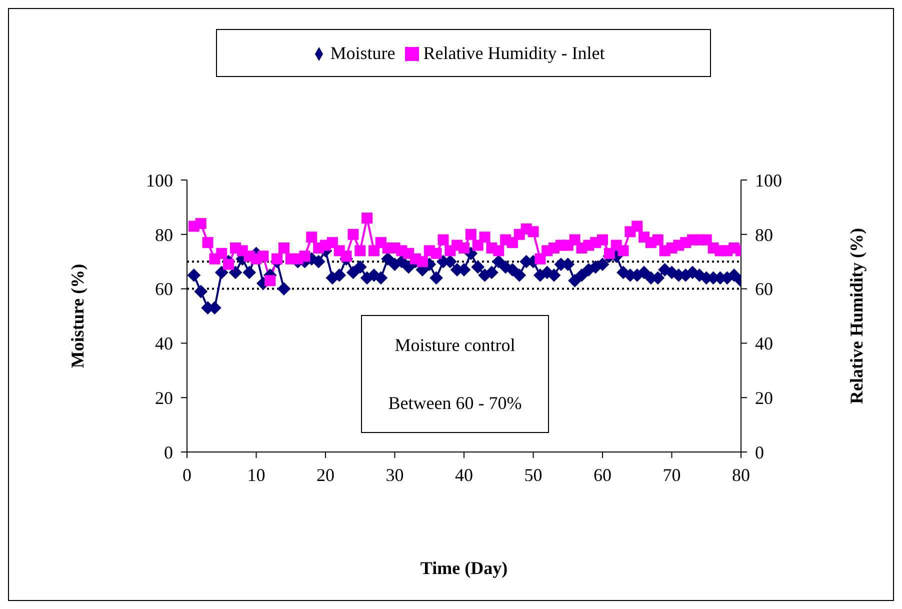  What do you see at coordinates (187, 474) in the screenshot?
I see `x-tick-label: 0` at bounding box center [187, 474].